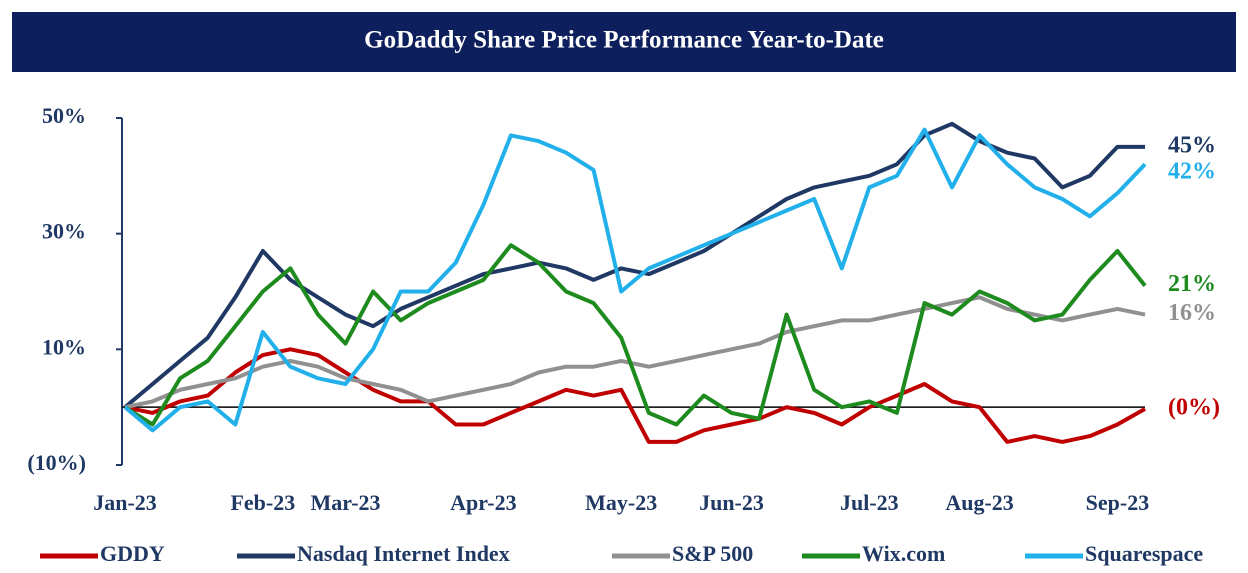 The width and height of the screenshot is (1248, 573). What do you see at coordinates (483, 502) in the screenshot?
I see `x-tick-label: Apr-23` at bounding box center [483, 502].